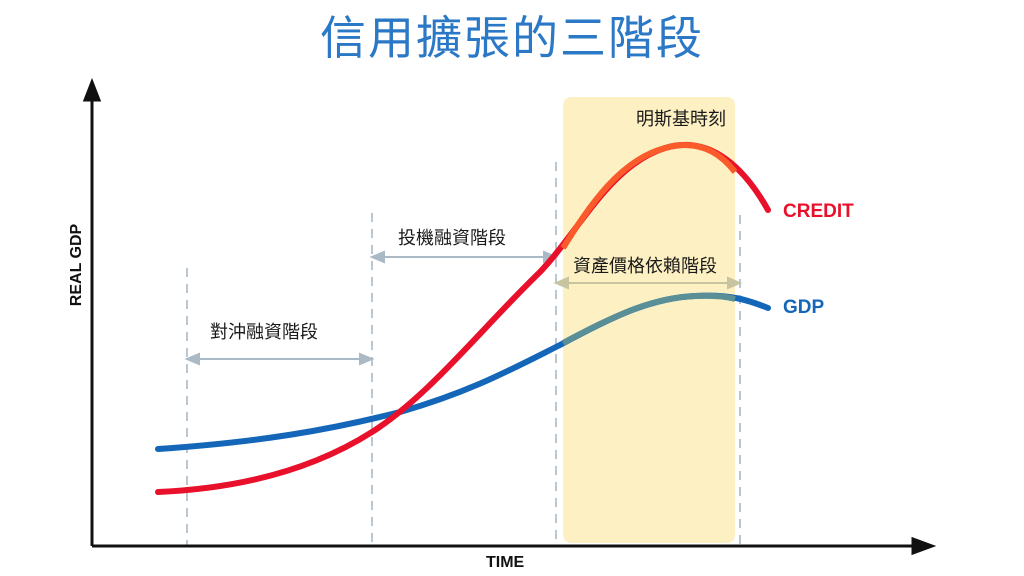  What do you see at coordinates (681, 119) in the screenshot?
I see `minsky-moment-label: 明斯基時刻` at bounding box center [681, 119].